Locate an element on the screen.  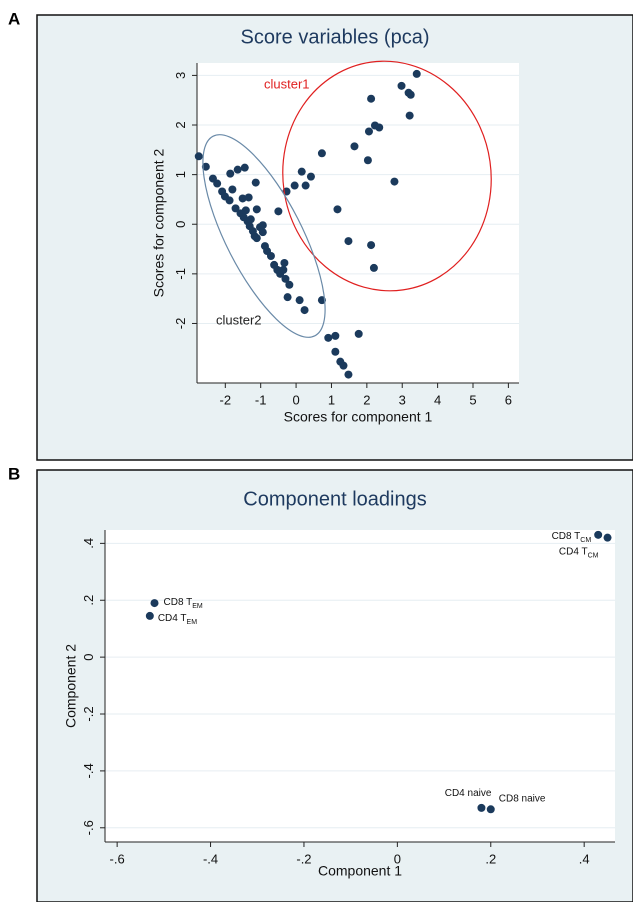
panel-label: A is located at coordinates (14, 18).